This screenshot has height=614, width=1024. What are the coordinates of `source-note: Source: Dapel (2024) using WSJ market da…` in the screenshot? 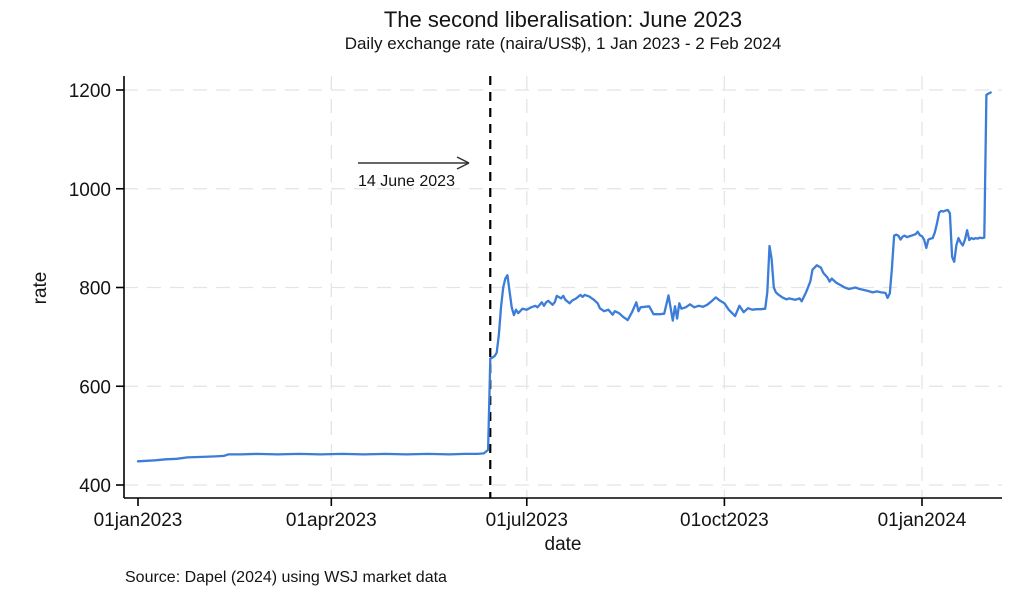 It's located at (286, 577).